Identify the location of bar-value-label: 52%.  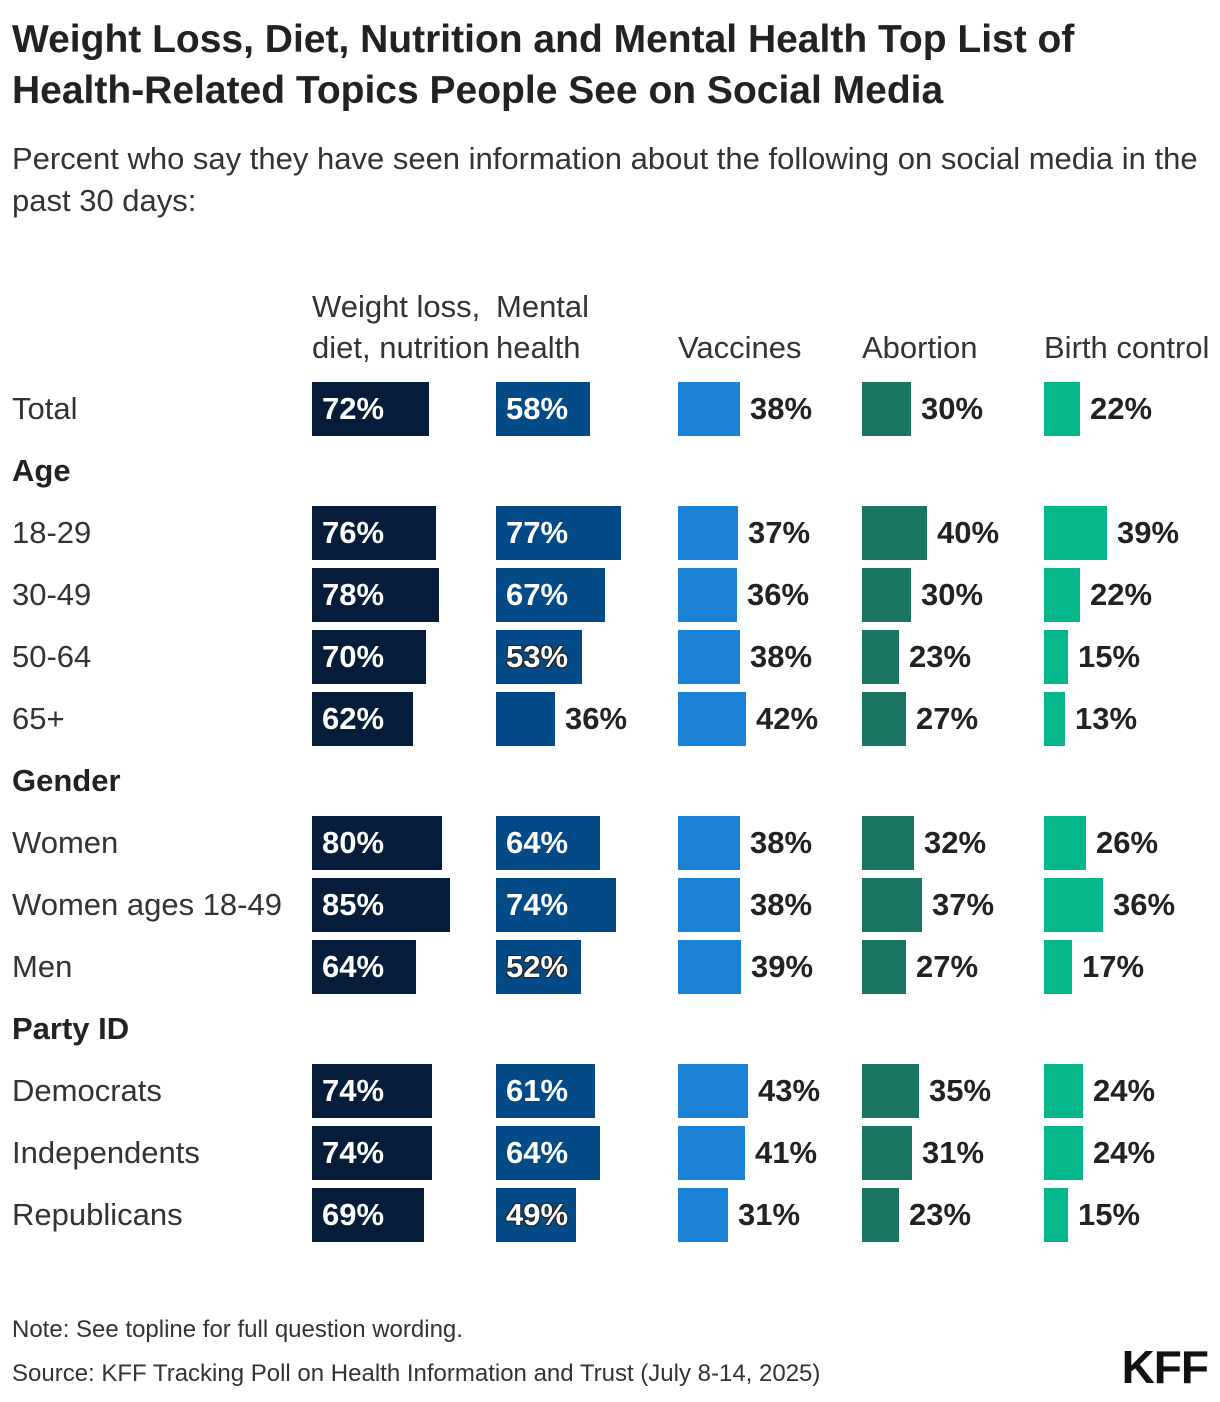
(537, 966).